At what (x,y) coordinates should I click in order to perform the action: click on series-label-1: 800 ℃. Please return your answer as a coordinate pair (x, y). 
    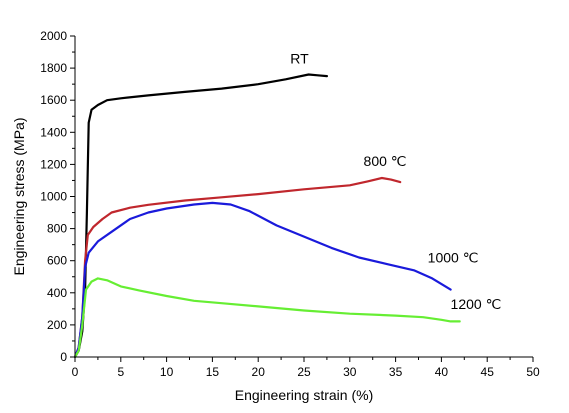
    Looking at the image, I should click on (385, 161).